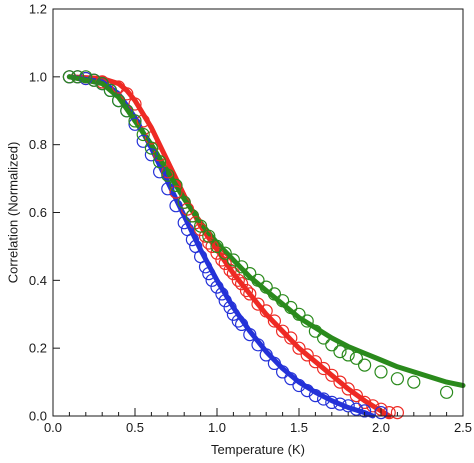  I want to click on y-tick-label: 0.0, so click(38, 416).